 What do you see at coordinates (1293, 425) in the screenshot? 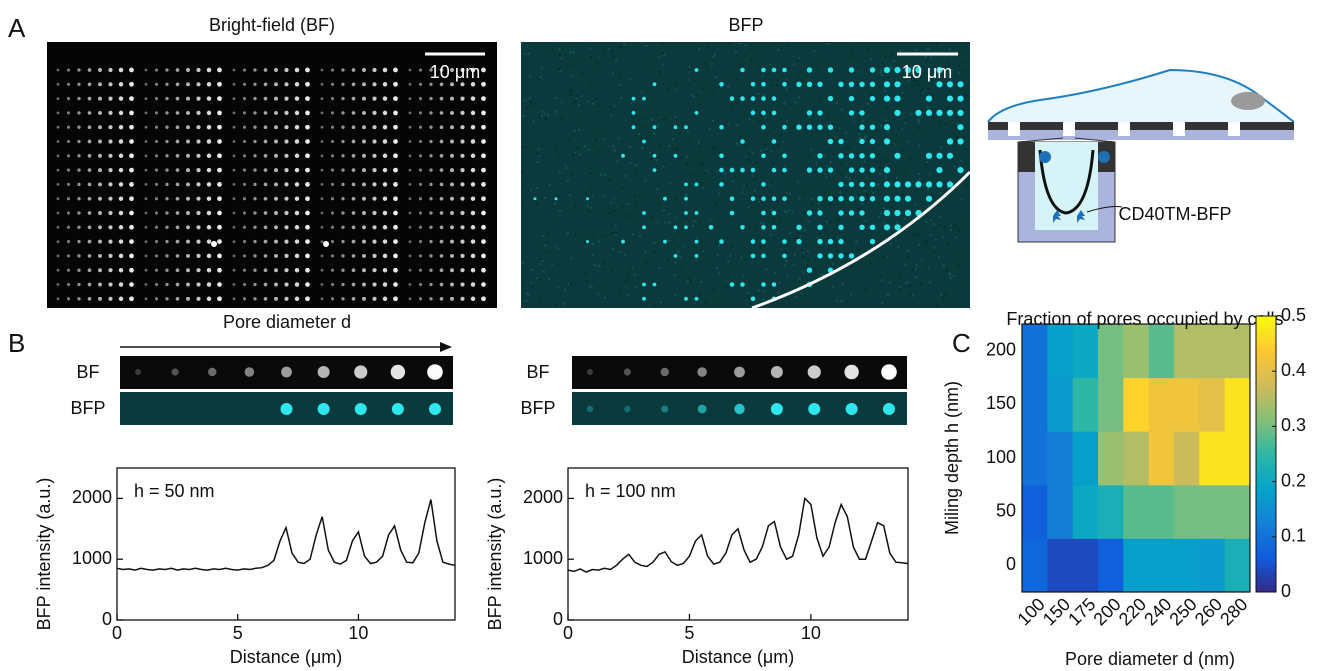
I see `colorbar-tick-label: 0.3` at bounding box center [1293, 425].